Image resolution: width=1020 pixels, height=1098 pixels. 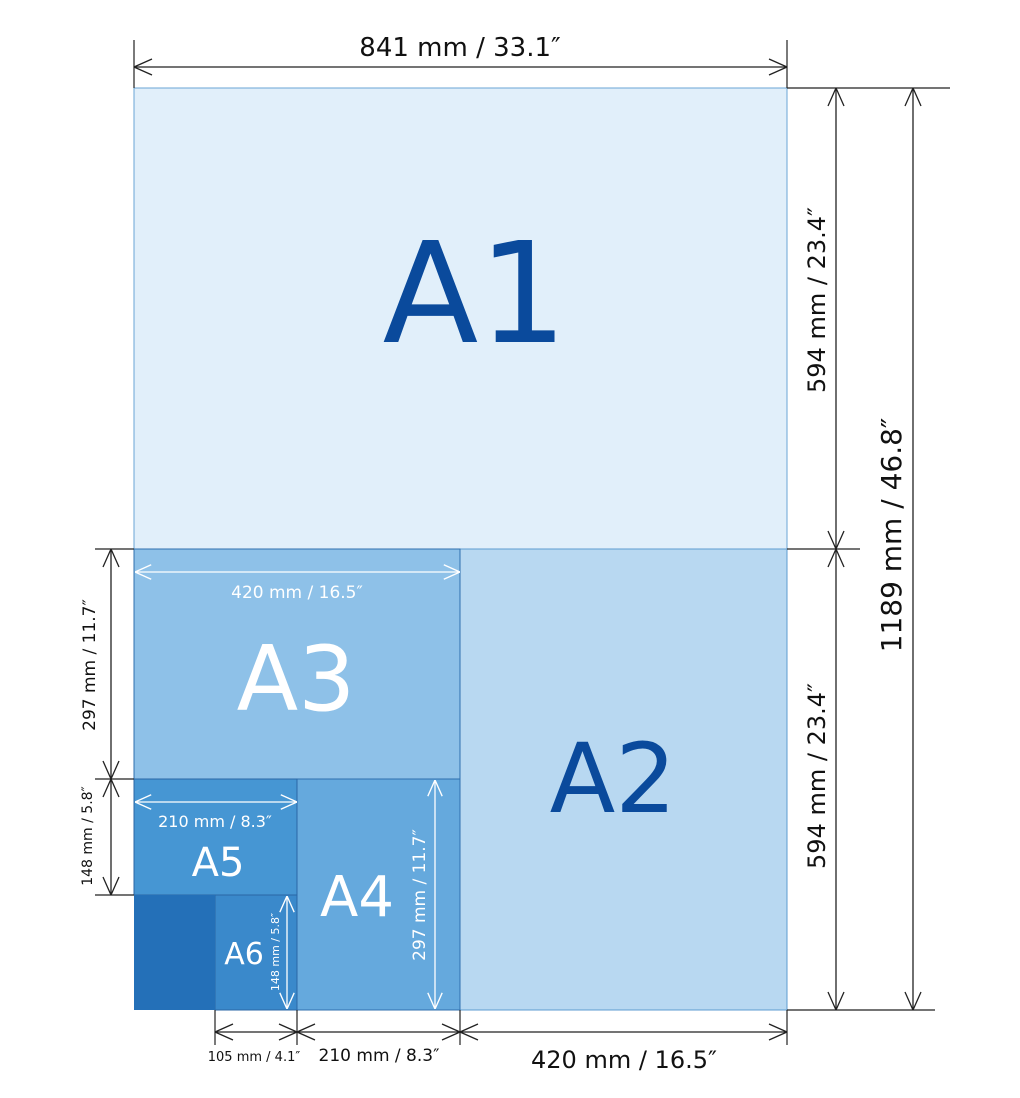 I want to click on dim-a3-height: 297 mm / 11.7″, so click(x=90, y=665).